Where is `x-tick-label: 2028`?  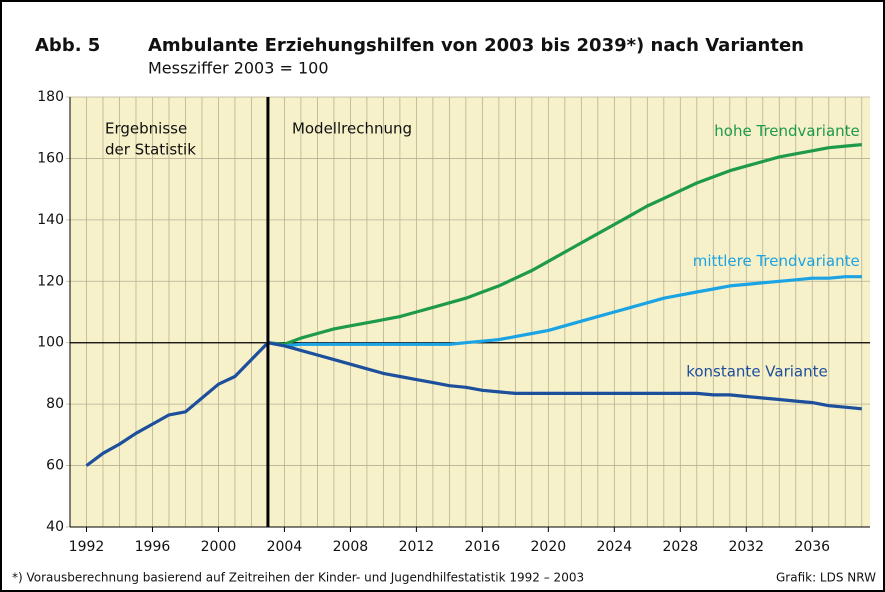 x-tick-label: 2028 is located at coordinates (680, 547).